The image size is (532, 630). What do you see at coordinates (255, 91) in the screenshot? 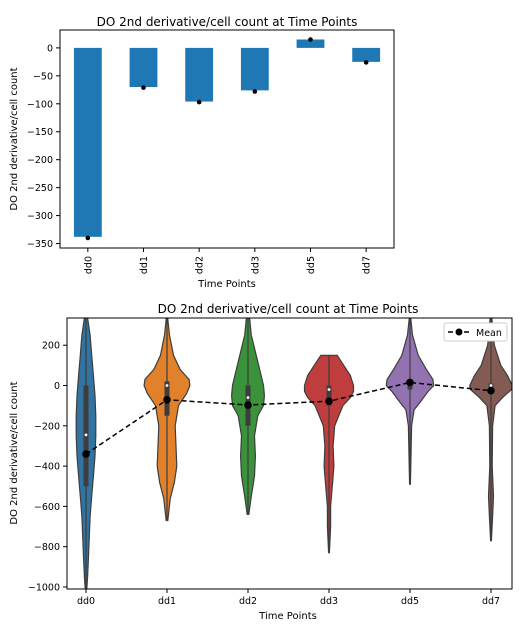
I see `bar-marker-dd3` at bounding box center [255, 91].